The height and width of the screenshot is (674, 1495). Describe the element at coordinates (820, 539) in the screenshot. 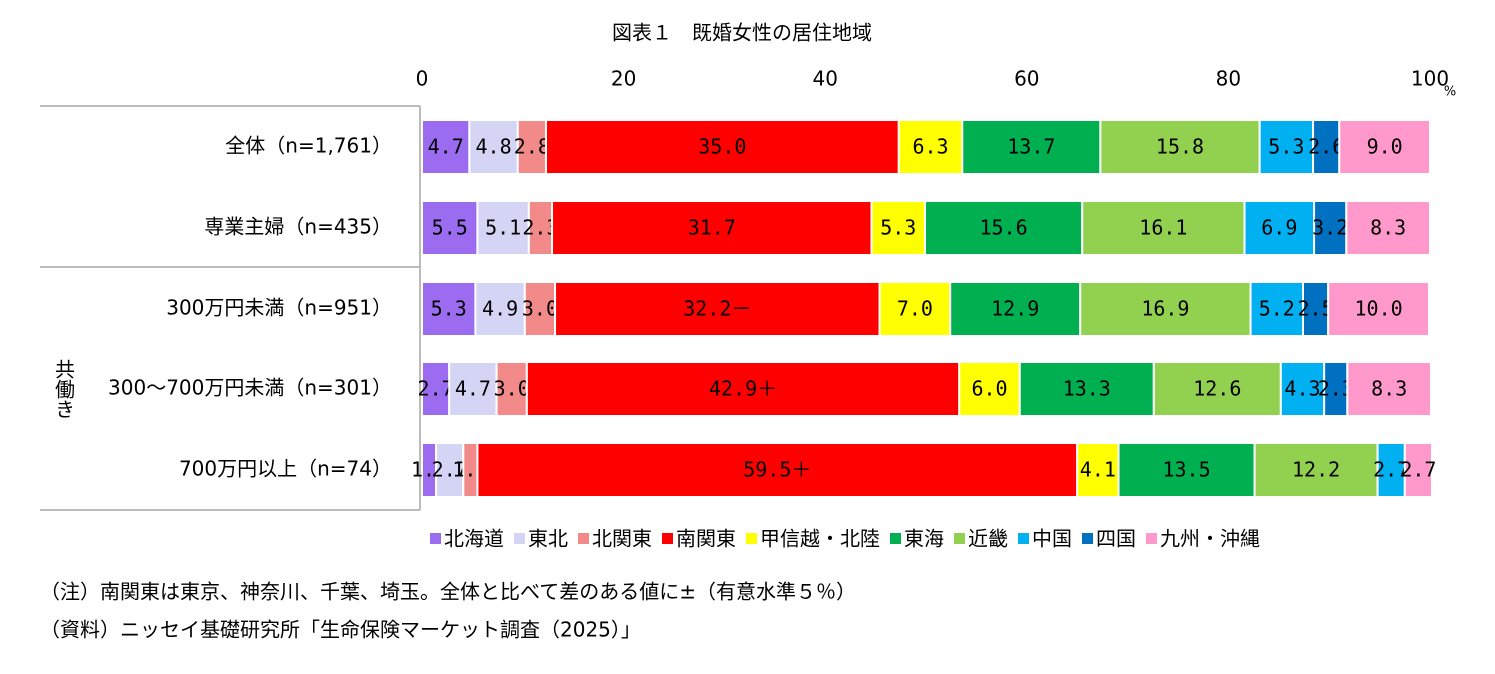

I see `legend-label: 甲信越・北陸` at that location.